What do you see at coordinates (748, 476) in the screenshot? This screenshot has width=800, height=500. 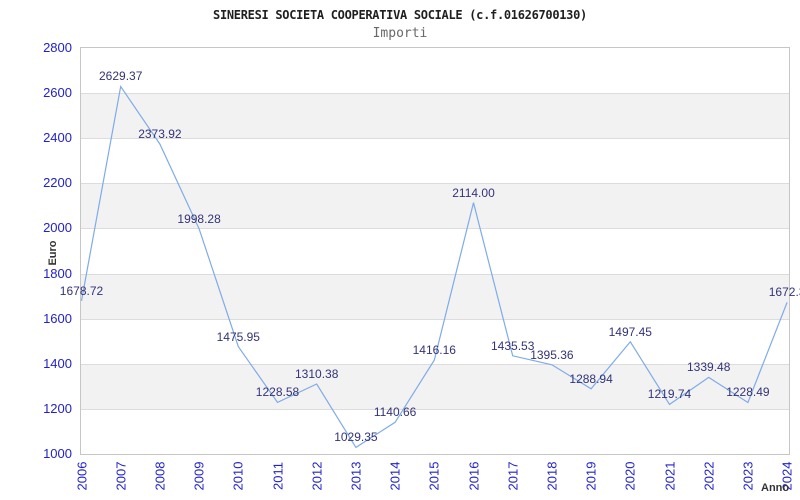 I see `x-tick-label: 2023` at bounding box center [748, 476].